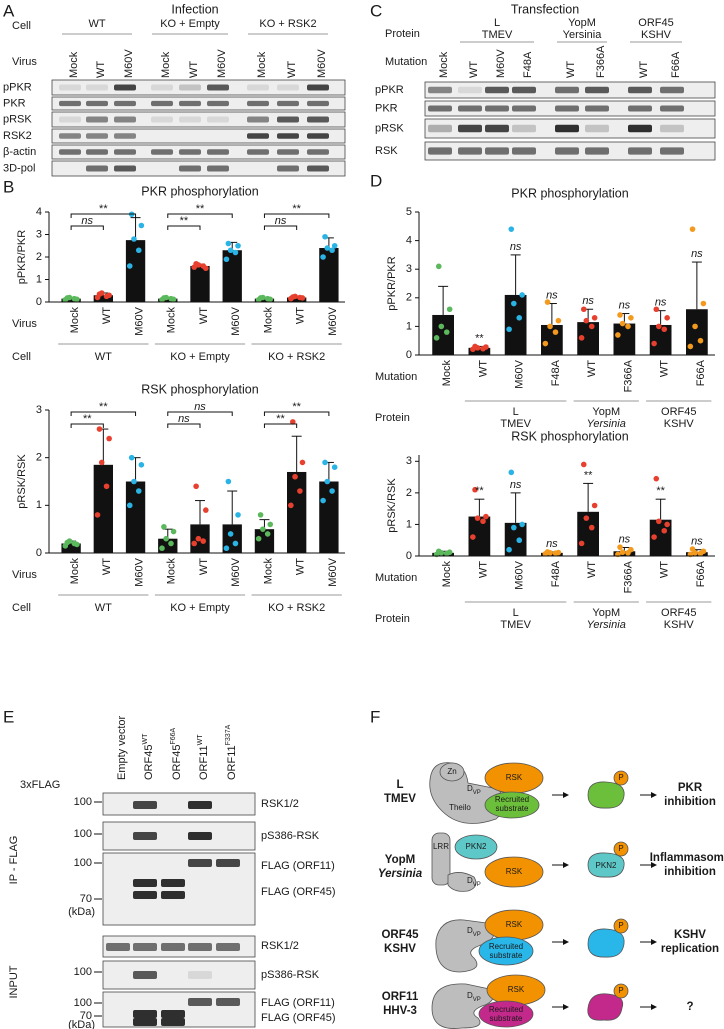  Describe the element at coordinates (516, 989) in the screenshot. I see `rsk-label: RSK` at that location.